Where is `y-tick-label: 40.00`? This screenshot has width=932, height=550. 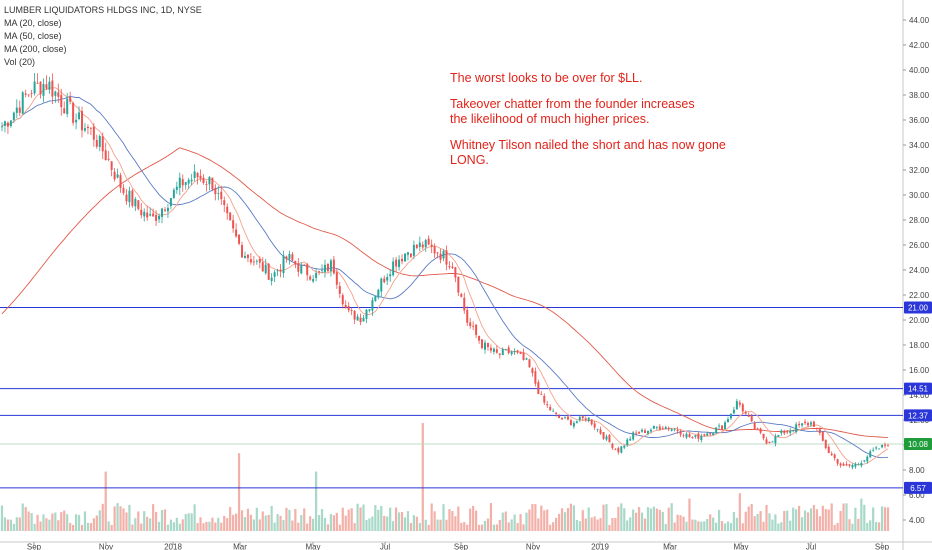
y-tick-label: 40.00 is located at coordinates (919, 70).